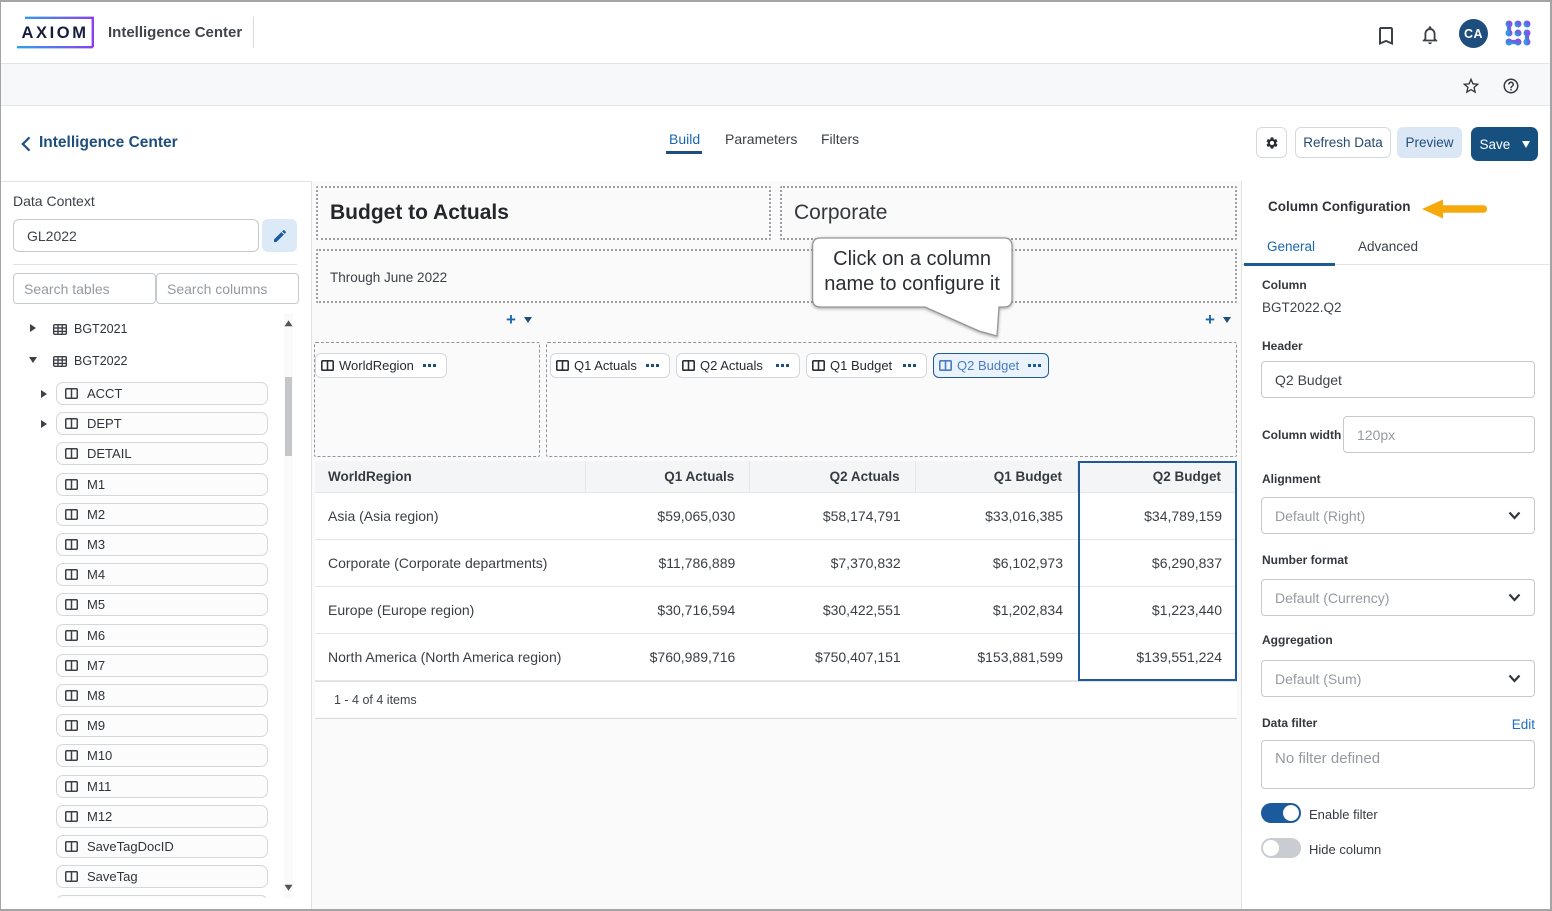 The height and width of the screenshot is (911, 1552). Describe the element at coordinates (54, 33) in the screenshot. I see `svg-text: AXIOM` at that location.